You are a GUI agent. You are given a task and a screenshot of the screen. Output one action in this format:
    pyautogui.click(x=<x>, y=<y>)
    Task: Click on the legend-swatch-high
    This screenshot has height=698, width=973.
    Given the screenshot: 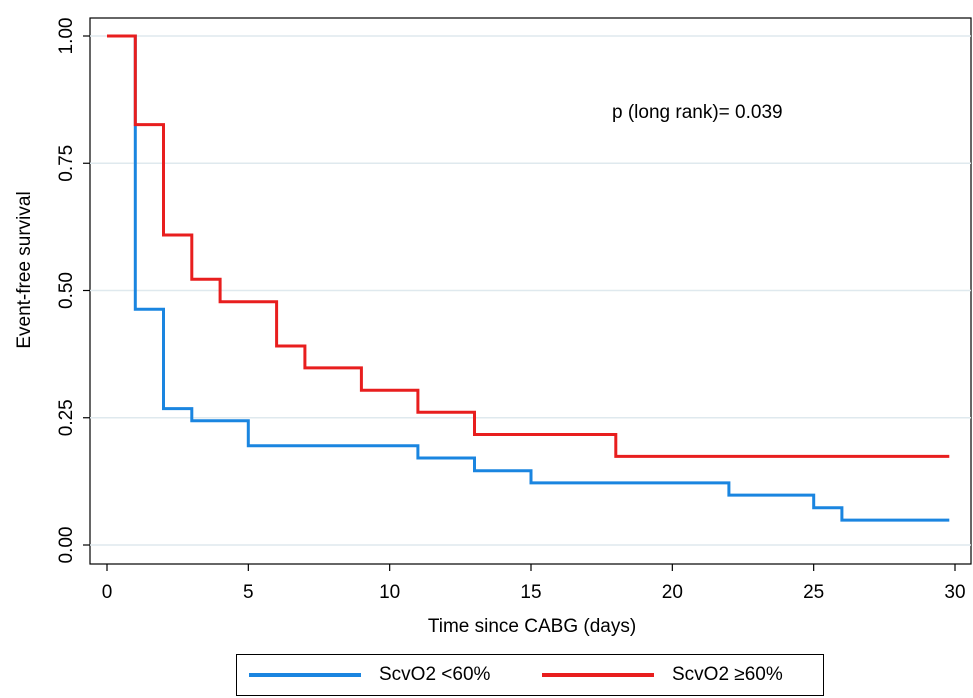 What is the action you would take?
    pyautogui.click(x=598, y=675)
    